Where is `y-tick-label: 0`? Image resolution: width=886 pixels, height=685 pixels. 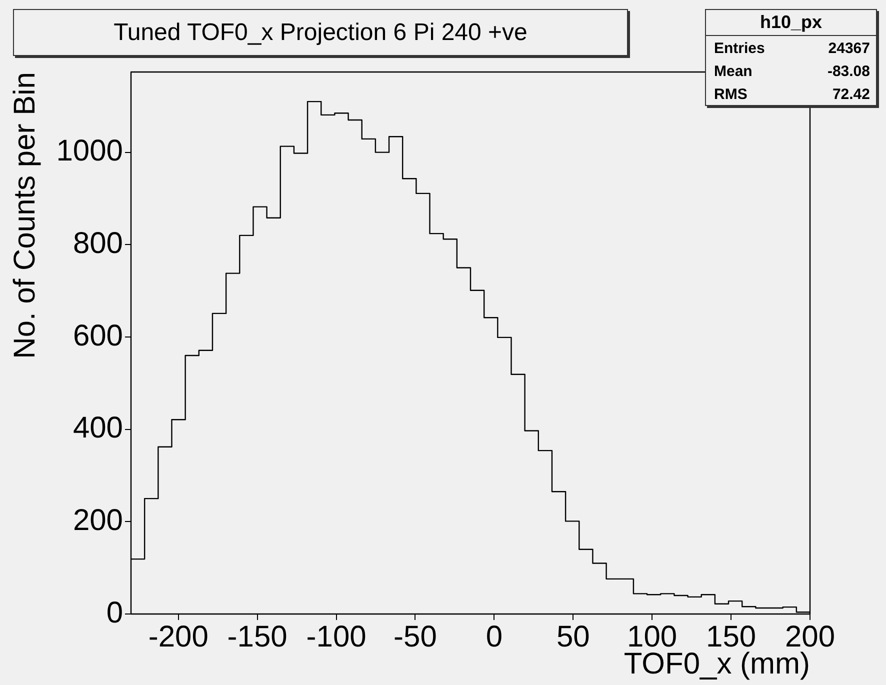
y-tick-label: 0 is located at coordinates (114, 613).